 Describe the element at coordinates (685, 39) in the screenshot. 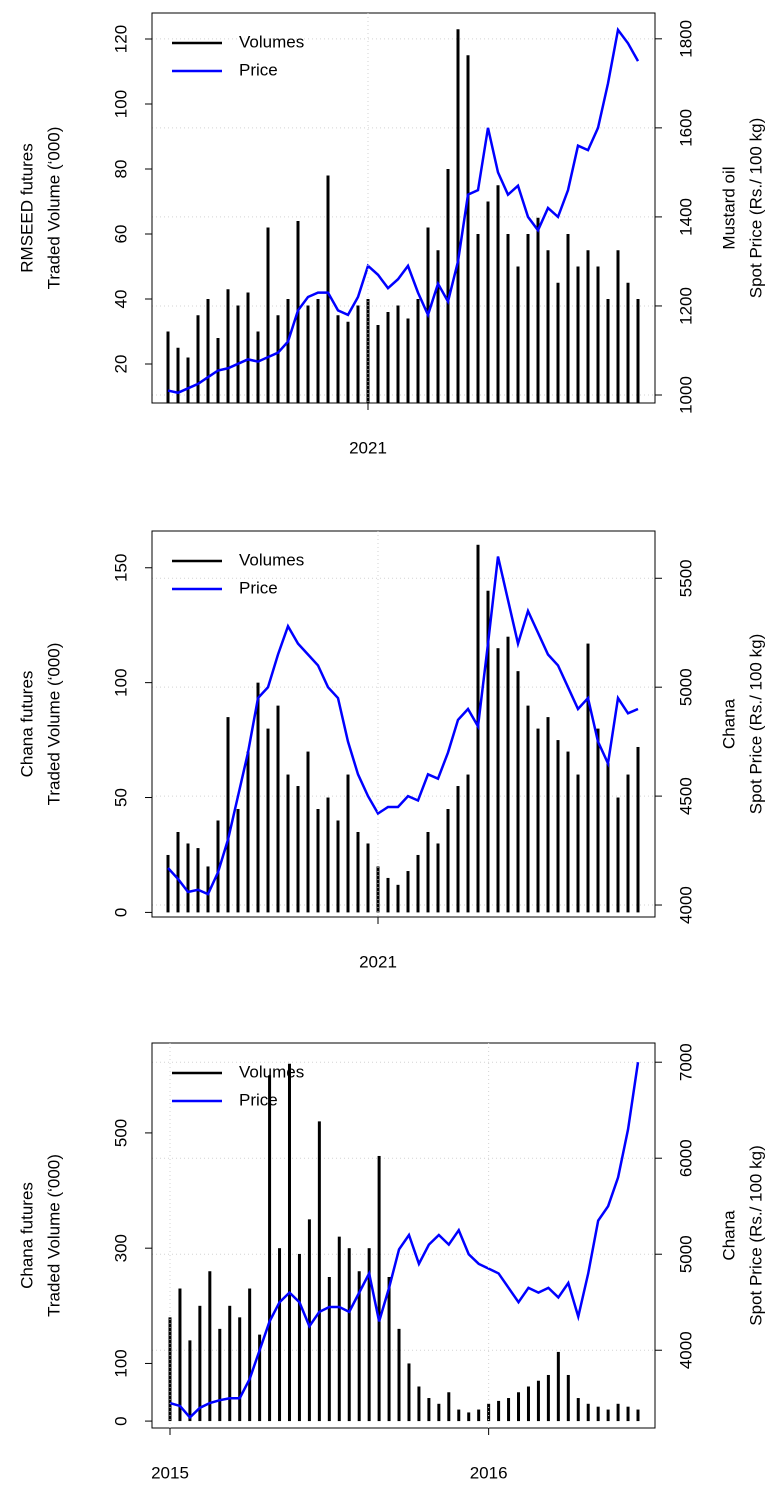

I see `y2-tick-label: 1800` at that location.